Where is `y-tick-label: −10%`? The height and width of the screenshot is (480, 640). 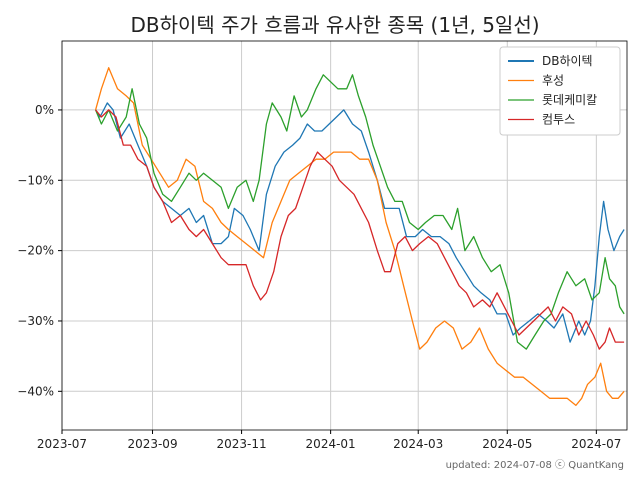 y-tick-label: −10% is located at coordinates (35, 180).